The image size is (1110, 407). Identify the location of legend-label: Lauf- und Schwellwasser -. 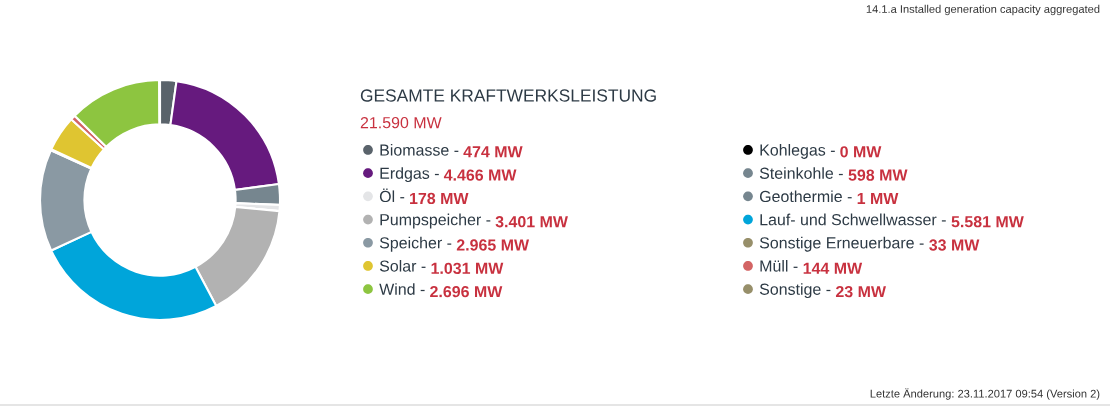
(853, 219).